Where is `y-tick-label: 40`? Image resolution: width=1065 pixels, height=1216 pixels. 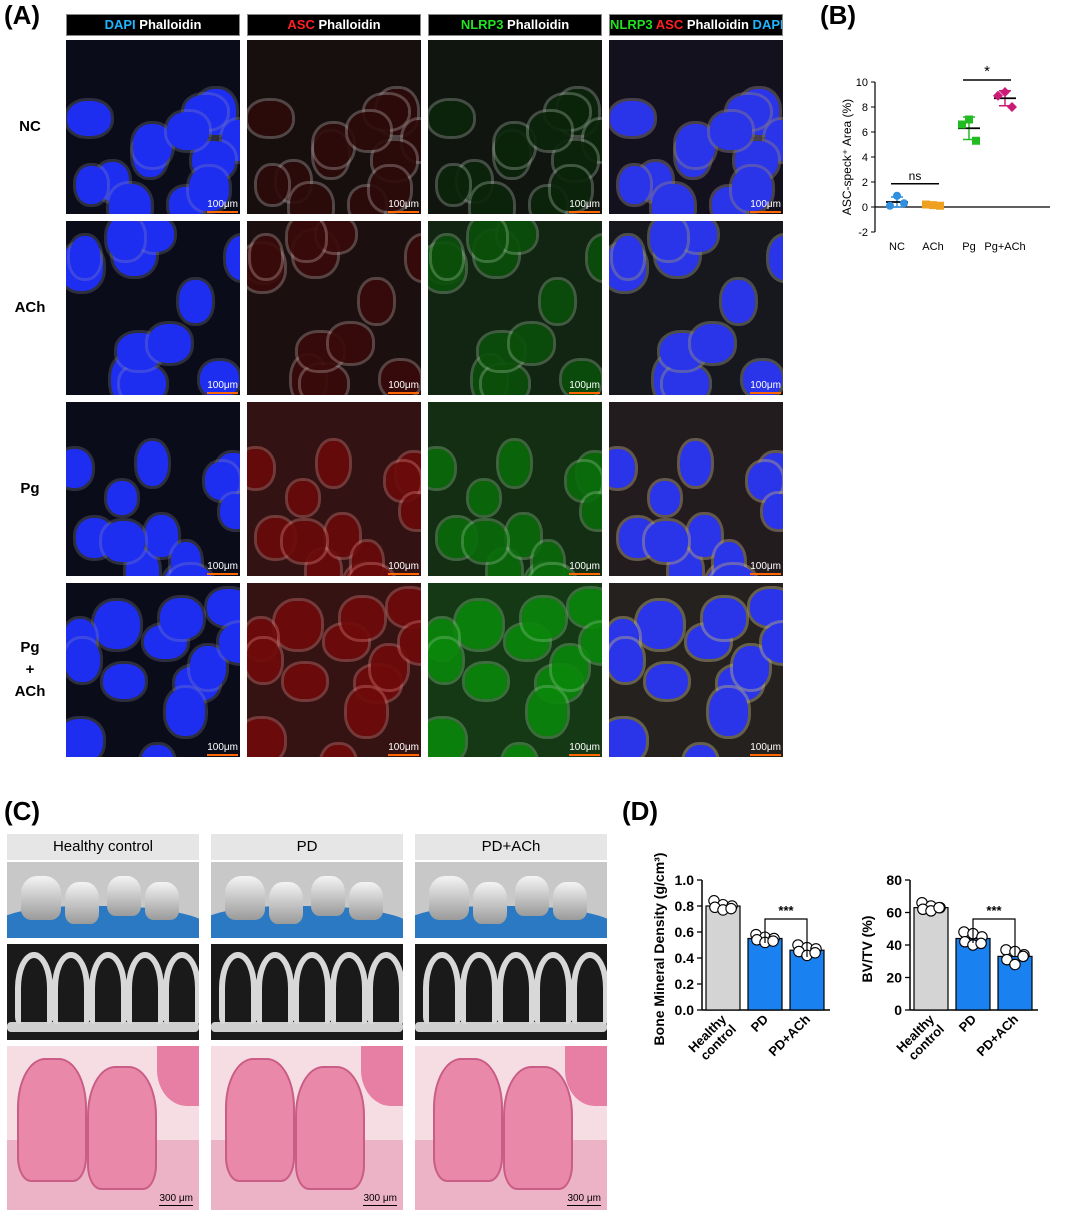
y-tick-label: 40 is located at coordinates (894, 945).